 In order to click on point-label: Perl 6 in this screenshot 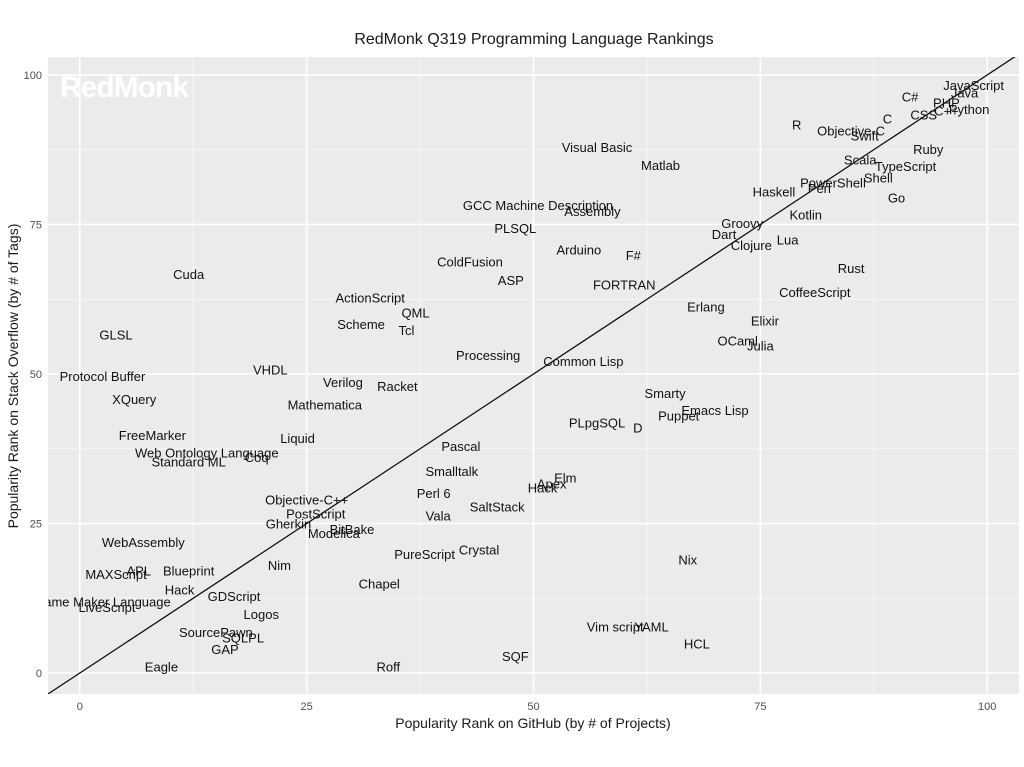, I will do `click(434, 493)`.